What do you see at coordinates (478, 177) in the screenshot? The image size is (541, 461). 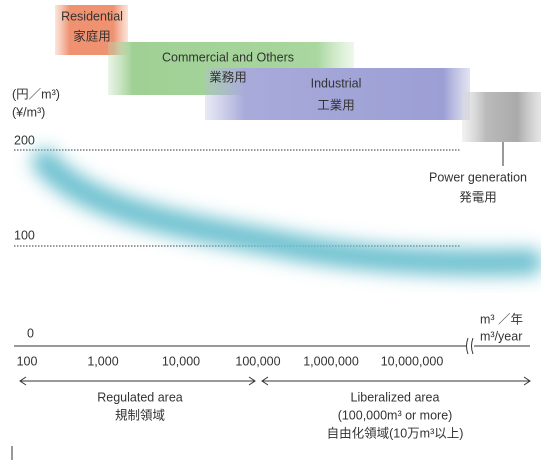 I see `band-label: Power generation` at bounding box center [478, 177].